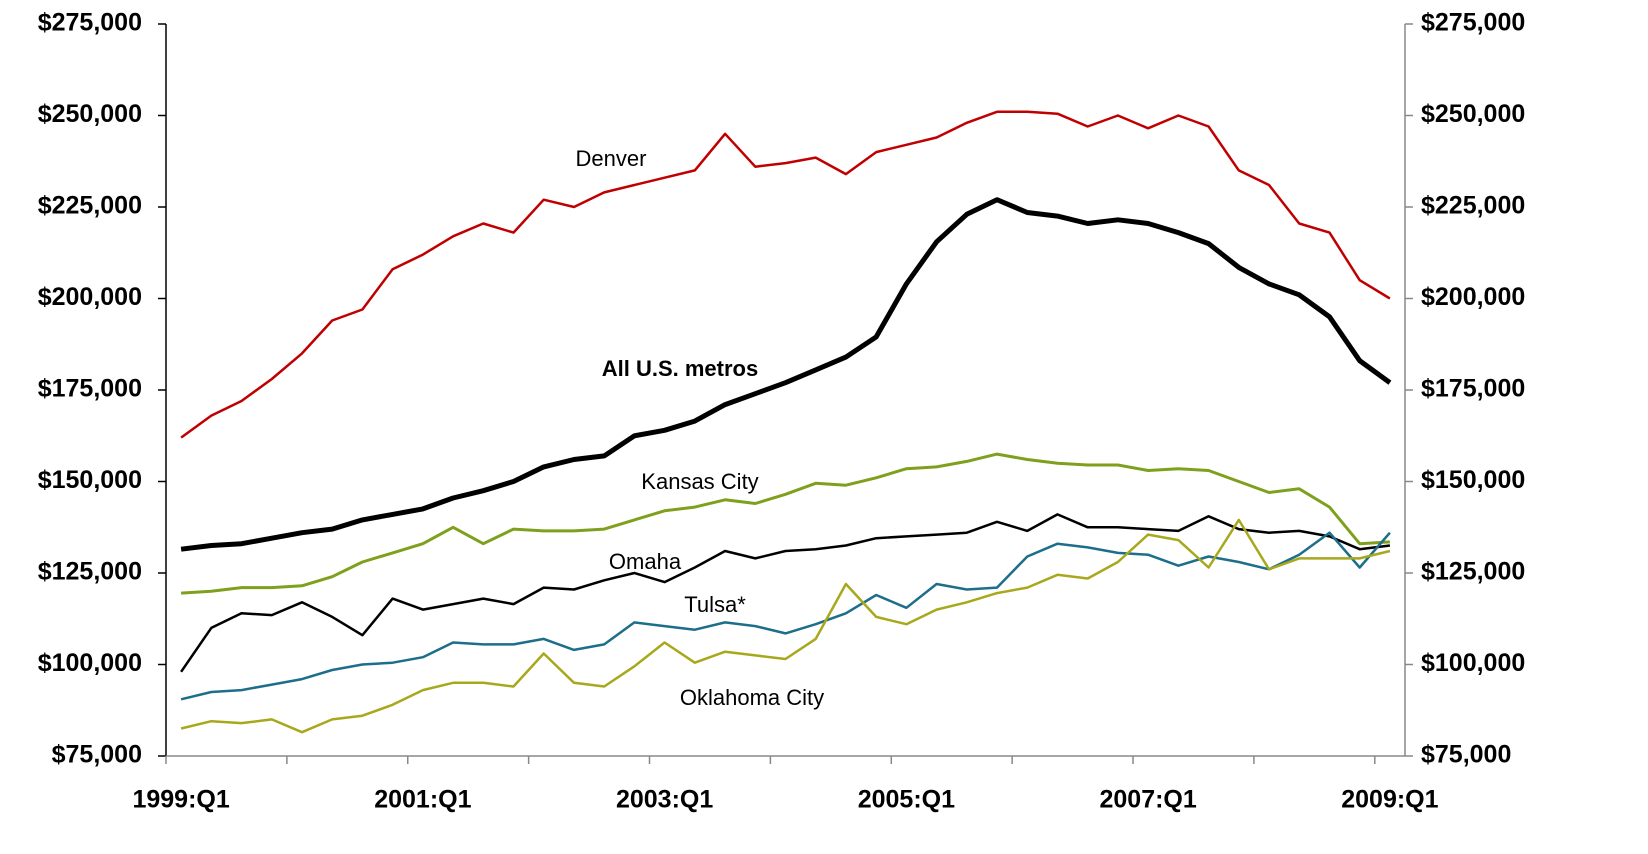 The height and width of the screenshot is (854, 1648). I want to click on y2-tick-label: $225,000, so click(1473, 206).